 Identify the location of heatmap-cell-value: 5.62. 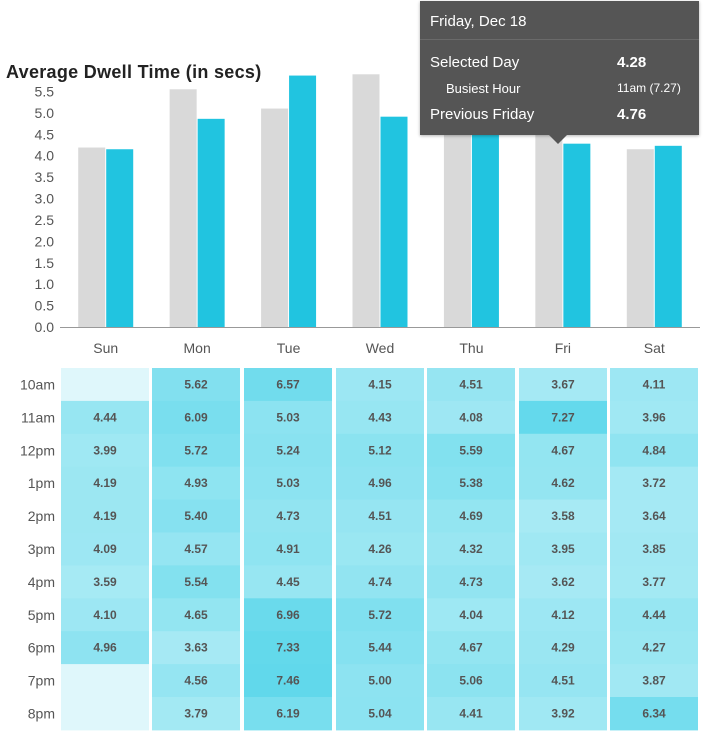
(196, 384).